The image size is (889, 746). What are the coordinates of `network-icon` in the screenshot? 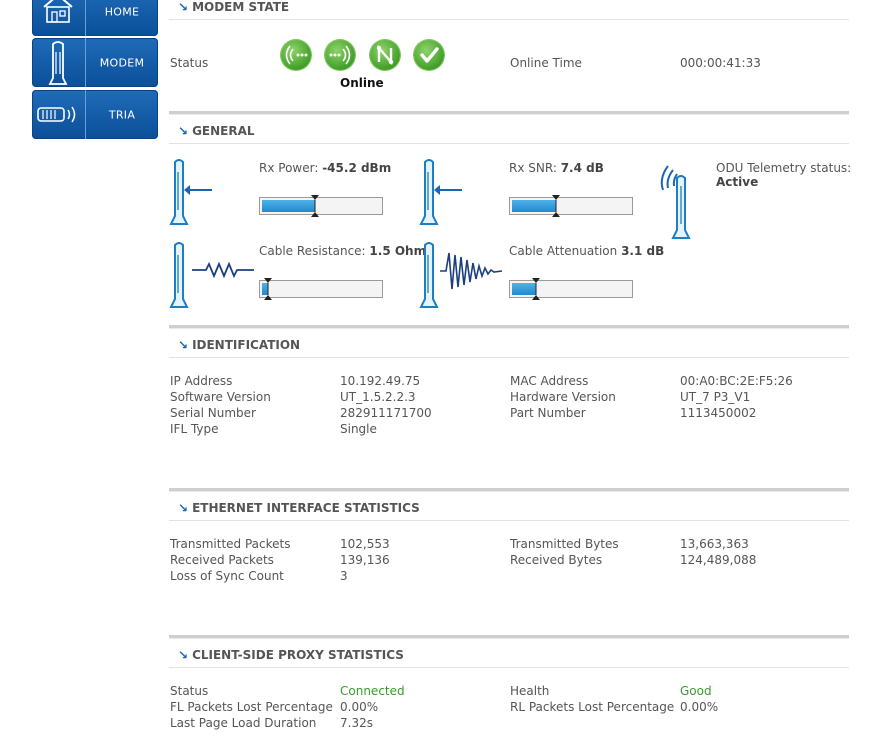 It's located at (385, 55).